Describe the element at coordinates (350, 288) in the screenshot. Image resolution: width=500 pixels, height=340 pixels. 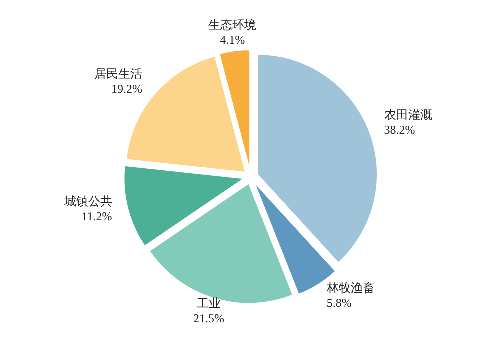
I see `slice-label: 林牧渔畜` at that location.